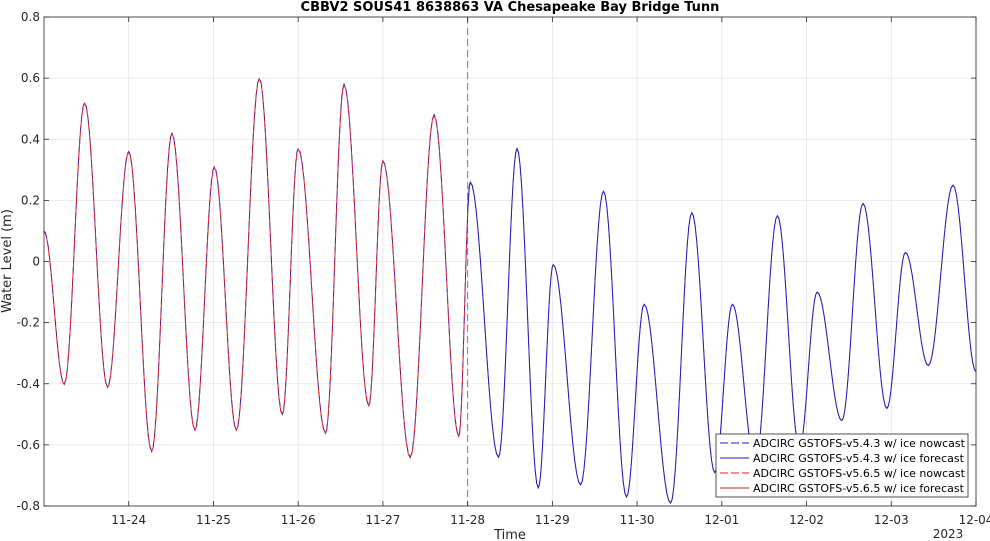 The image size is (990, 541). What do you see at coordinates (382, 520) in the screenshot?
I see `x-tick-label: 11-27` at bounding box center [382, 520].